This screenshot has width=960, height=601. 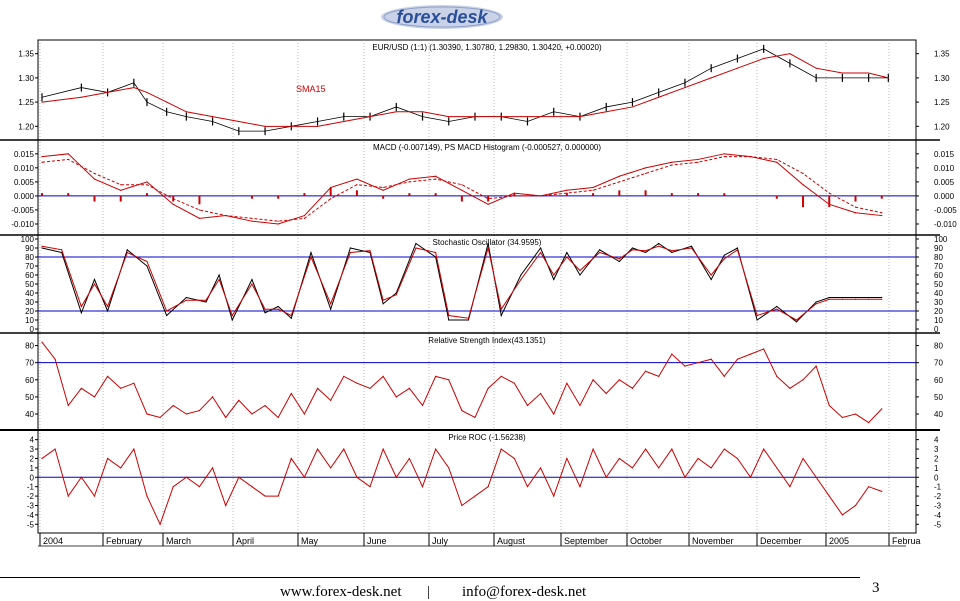 I want to click on footer-email: info@forex-desk.net, so click(x=524, y=592).